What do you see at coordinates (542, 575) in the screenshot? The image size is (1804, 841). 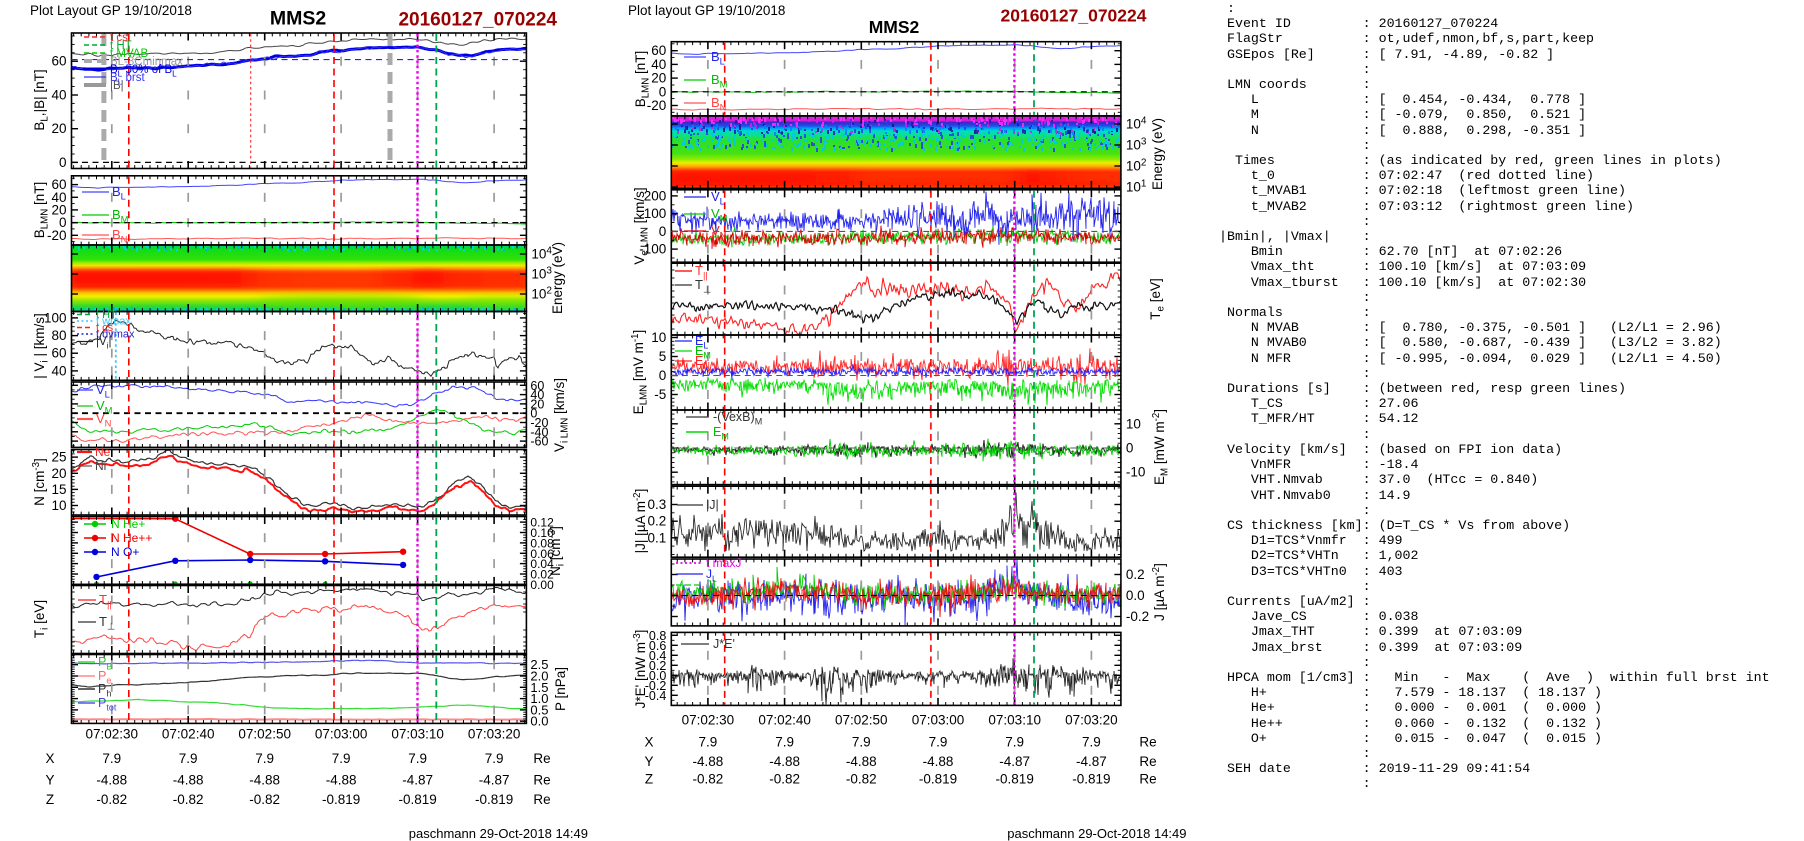 I see `svg-text: 0.02` at bounding box center [542, 575].